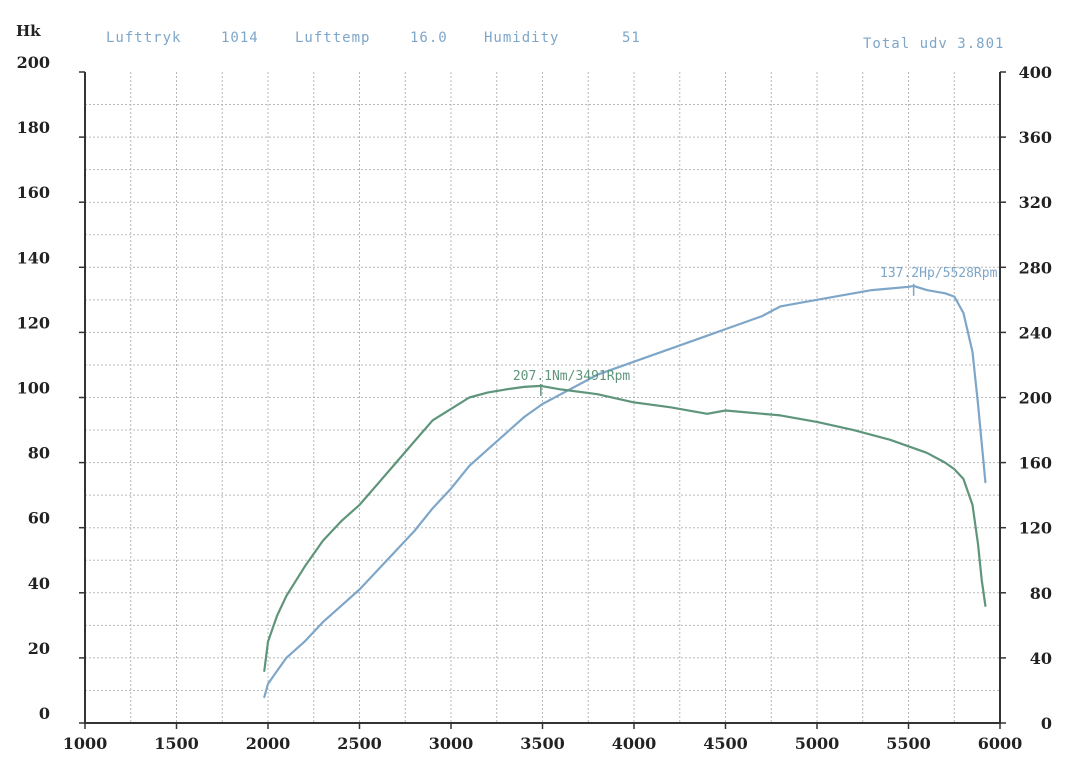 The image size is (1068, 769). Describe the element at coordinates (1046, 723) in the screenshot. I see `right-tick-label: 0` at that location.